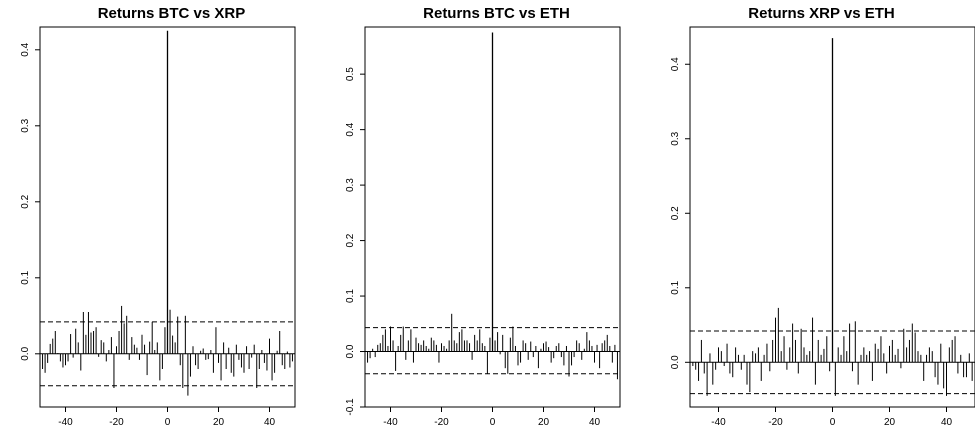 The height and width of the screenshot is (442, 975). Describe the element at coordinates (350, 74) in the screenshot. I see `y-tick-label: 0.5` at that location.